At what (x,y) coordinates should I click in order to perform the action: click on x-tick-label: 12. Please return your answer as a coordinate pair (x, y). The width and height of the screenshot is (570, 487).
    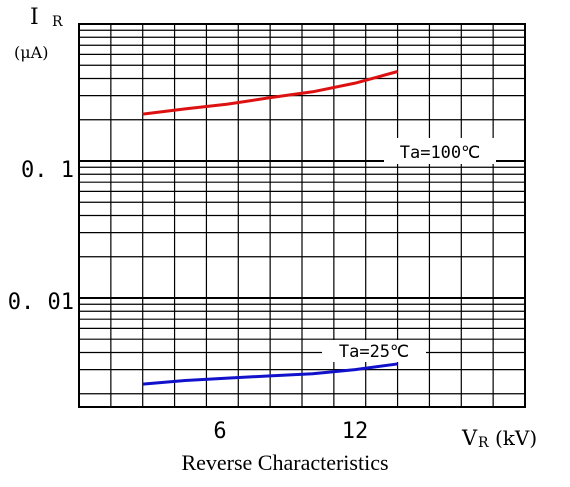
    Looking at the image, I should click on (355, 431).